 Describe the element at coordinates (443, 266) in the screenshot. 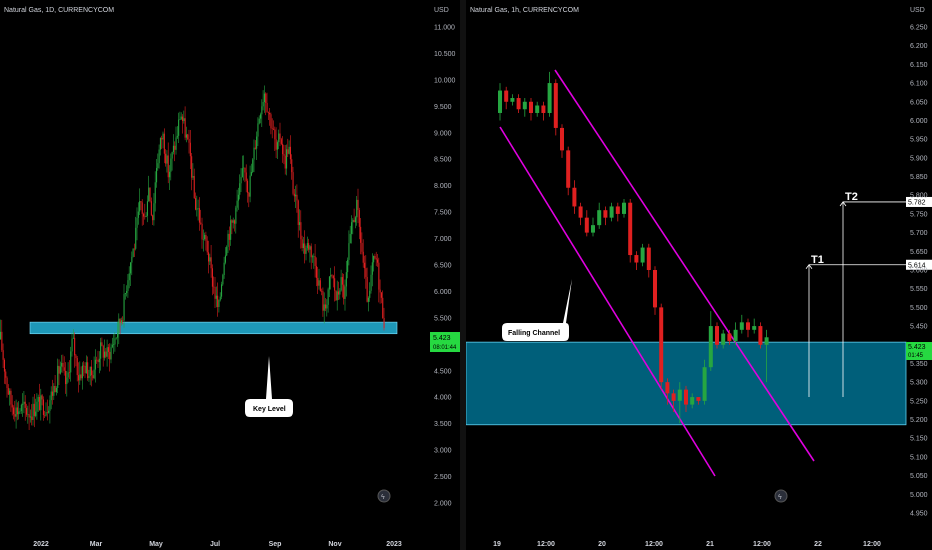

I see `daily-y-tick: 6.500` at that location.